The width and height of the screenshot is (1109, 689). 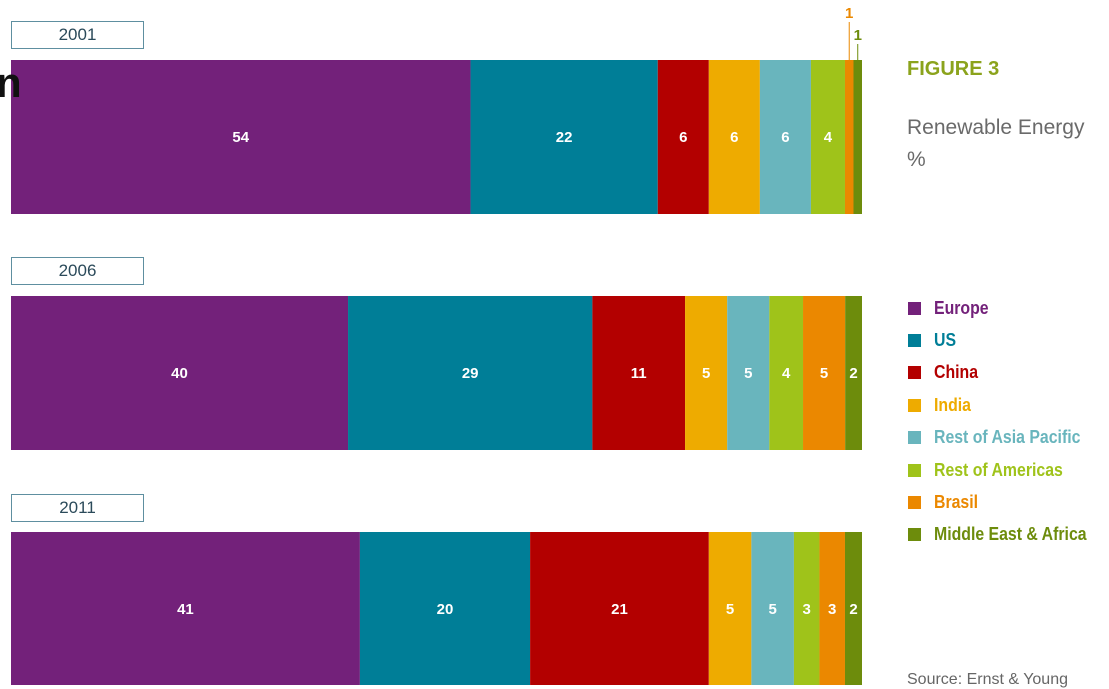 I want to click on legend-label: Brasil, so click(x=956, y=502).